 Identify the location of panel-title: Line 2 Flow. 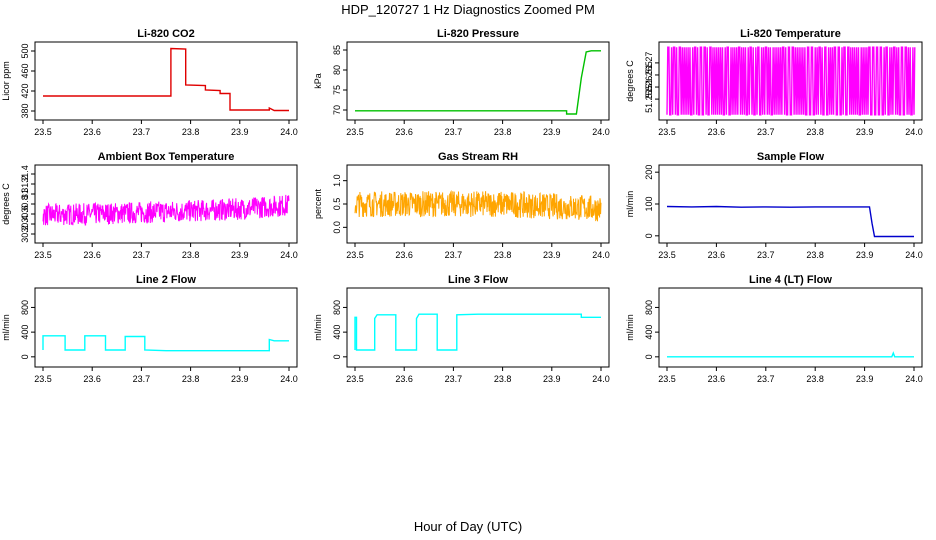
(166, 280).